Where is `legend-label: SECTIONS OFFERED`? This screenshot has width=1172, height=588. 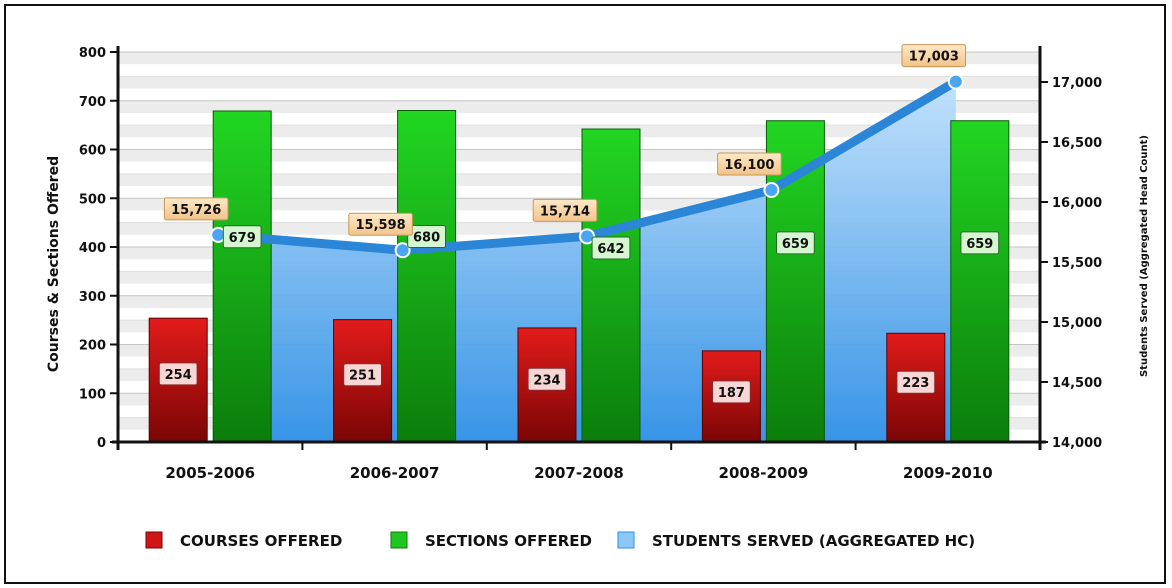 legend-label: SECTIONS OFFERED is located at coordinates (508, 541).